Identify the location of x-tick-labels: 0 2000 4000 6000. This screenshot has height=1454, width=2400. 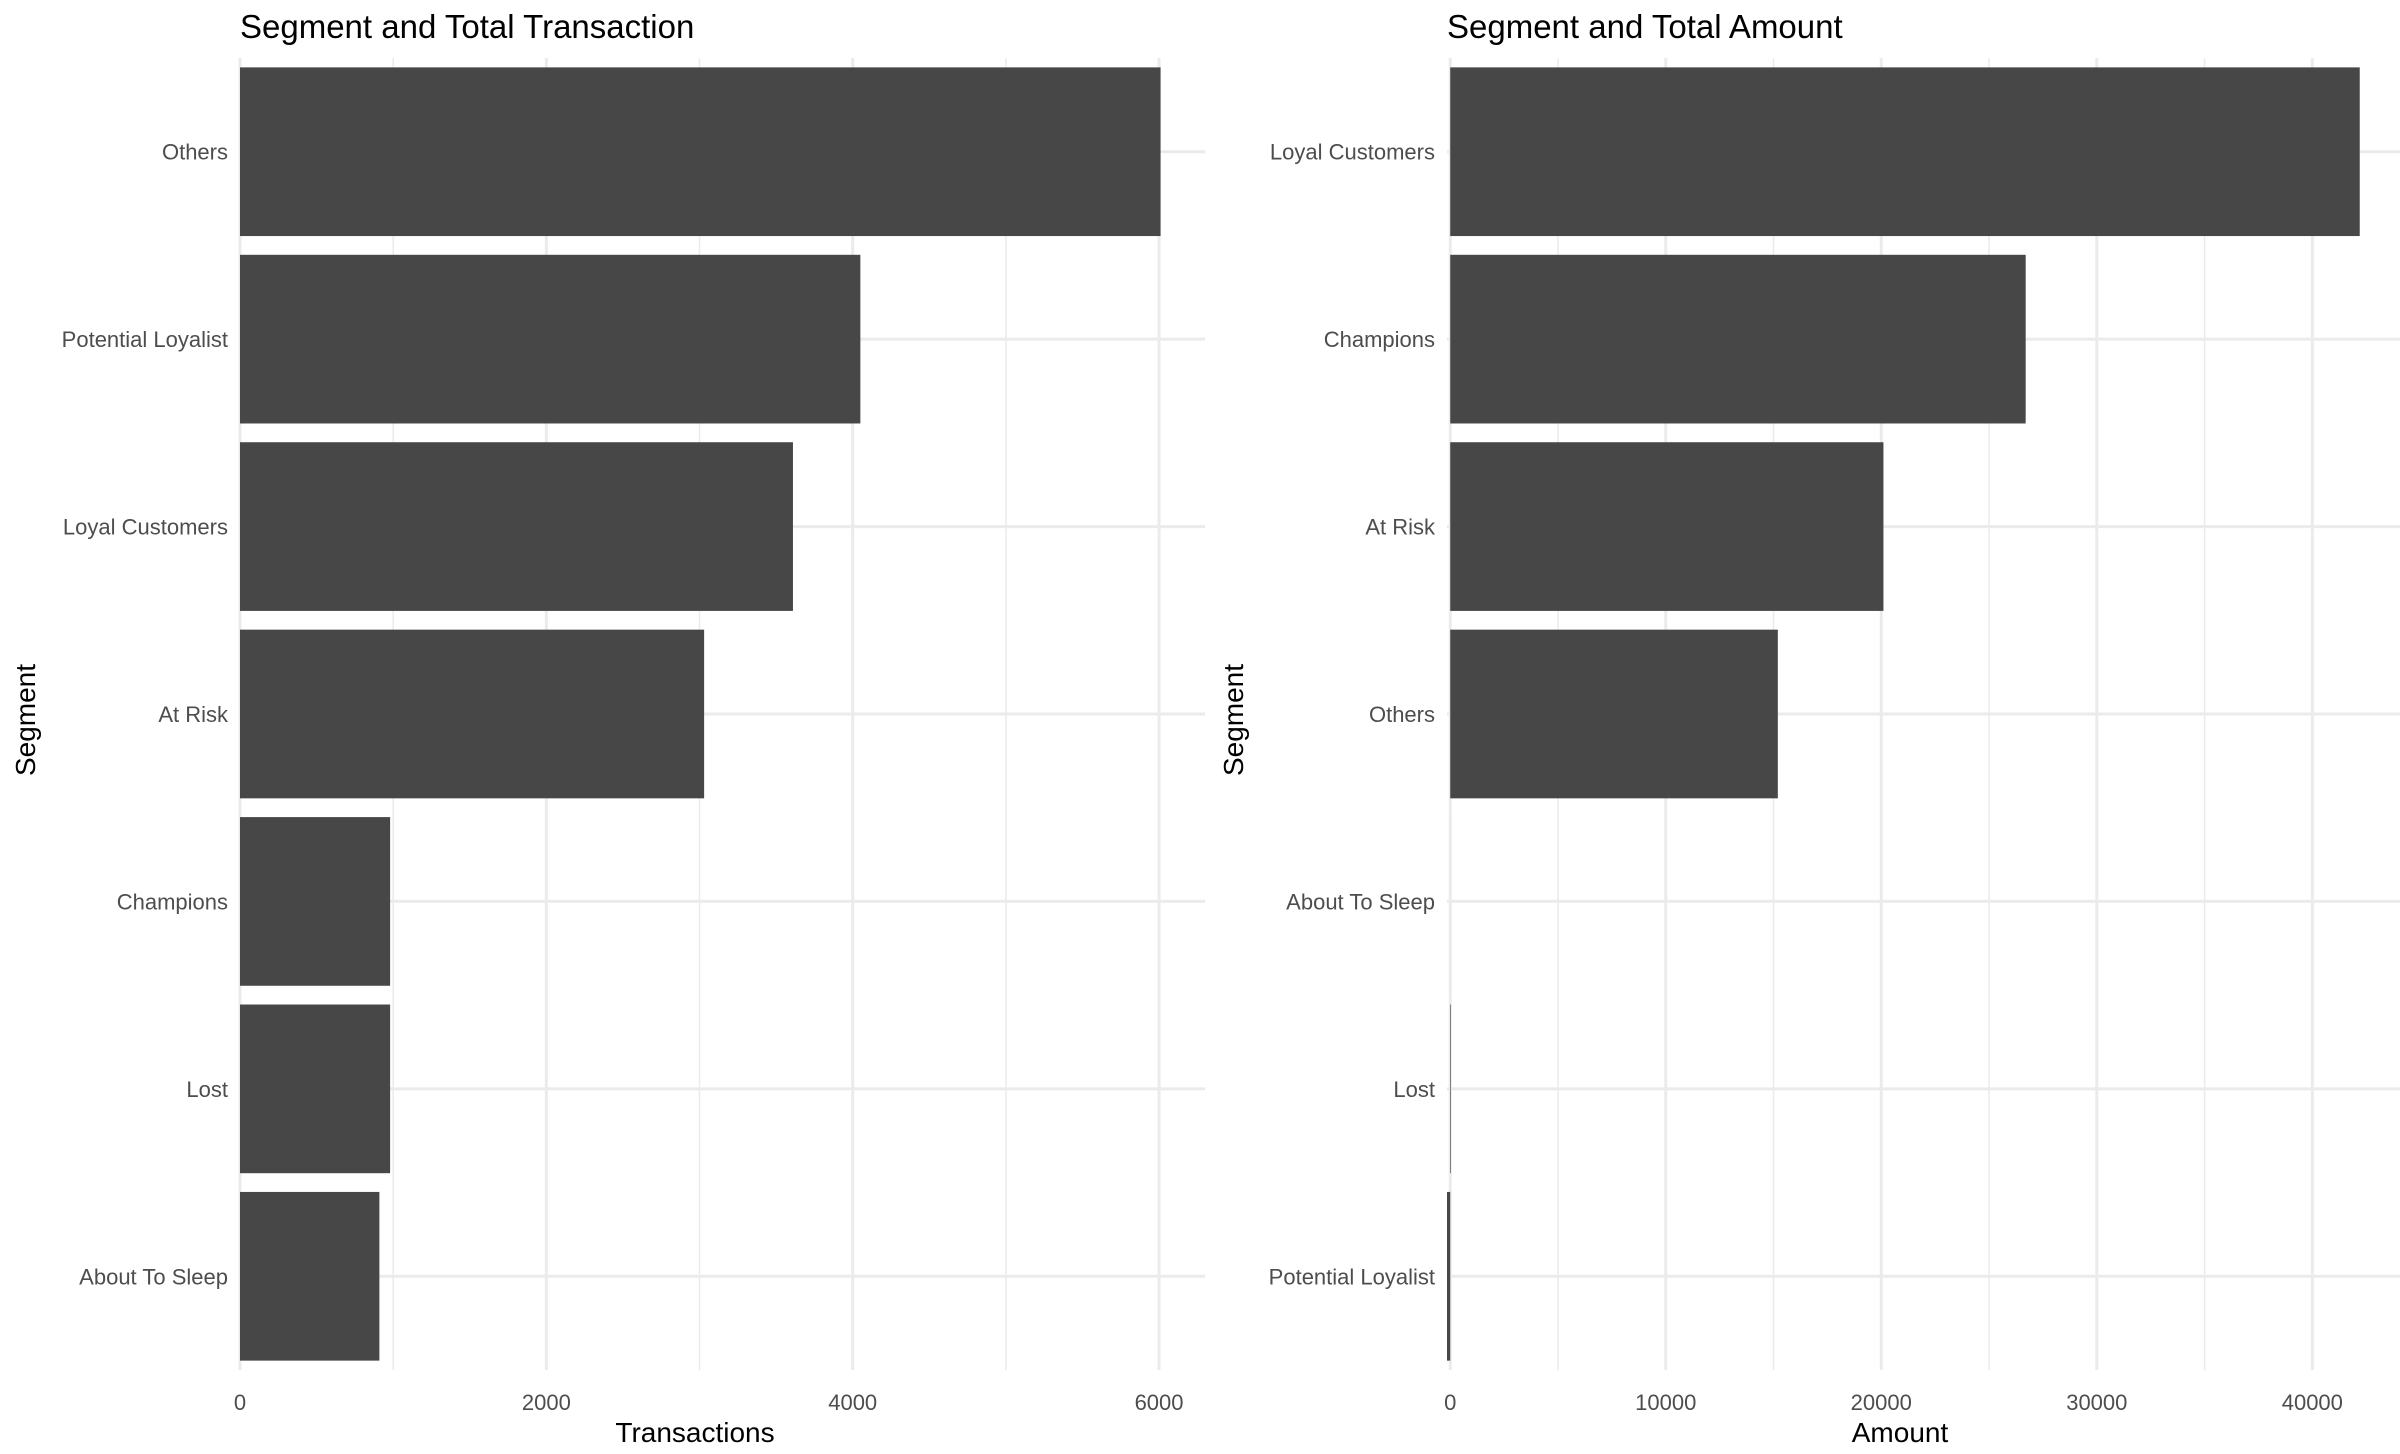
(709, 1402).